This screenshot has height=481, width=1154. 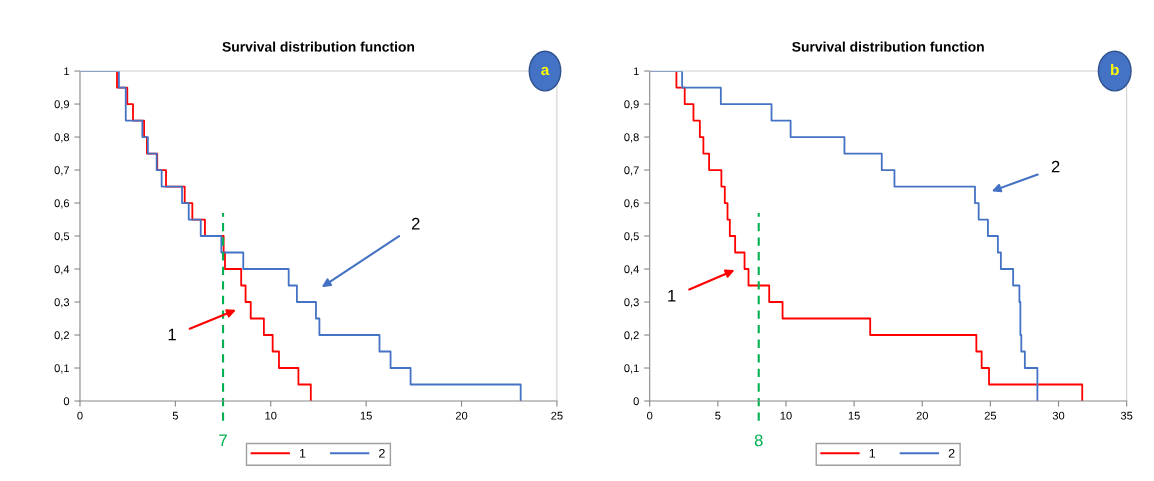 I want to click on ref-line-label: 8, so click(x=758, y=440).